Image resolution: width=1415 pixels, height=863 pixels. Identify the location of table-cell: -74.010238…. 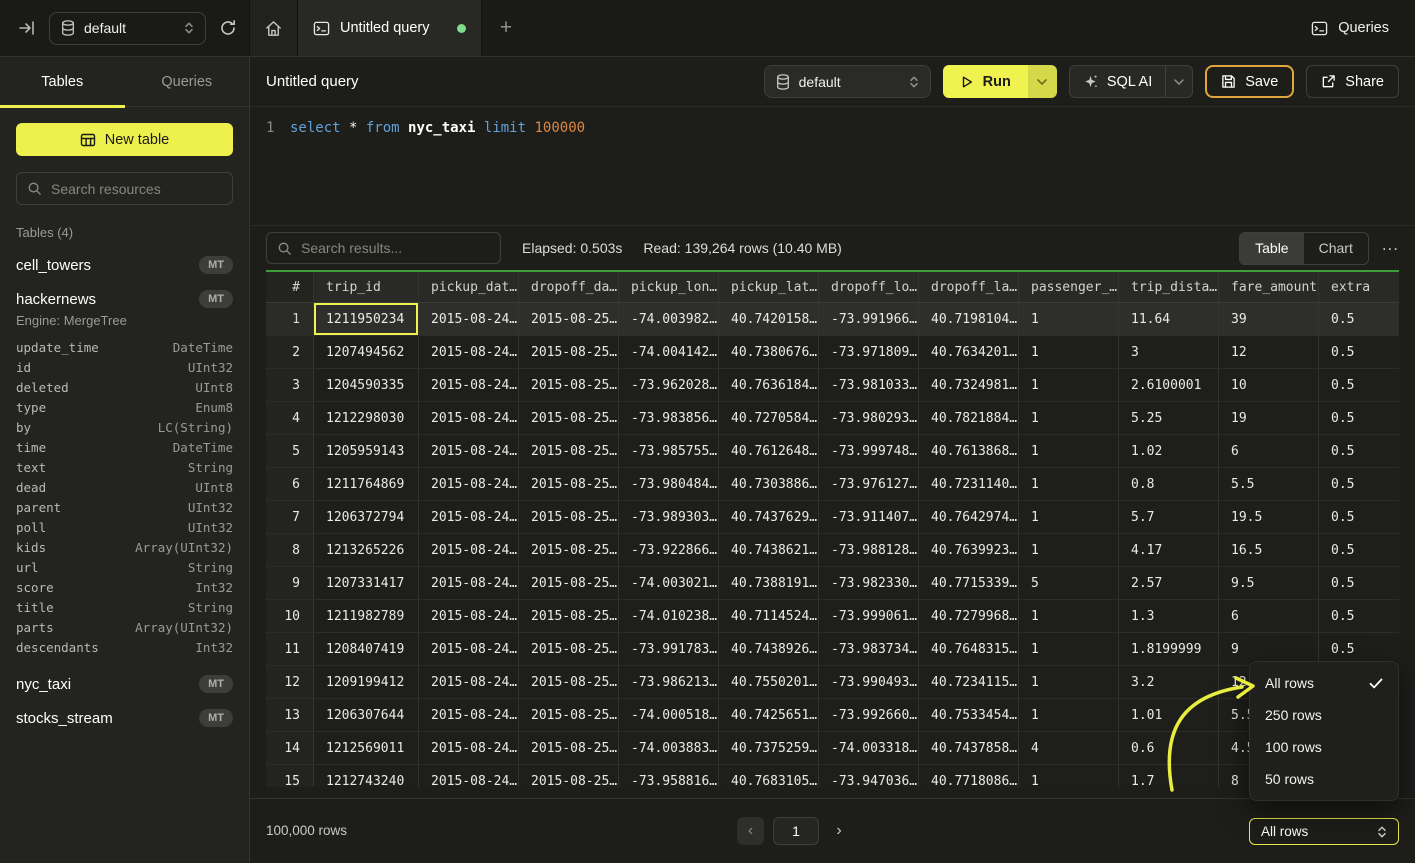
(669, 616).